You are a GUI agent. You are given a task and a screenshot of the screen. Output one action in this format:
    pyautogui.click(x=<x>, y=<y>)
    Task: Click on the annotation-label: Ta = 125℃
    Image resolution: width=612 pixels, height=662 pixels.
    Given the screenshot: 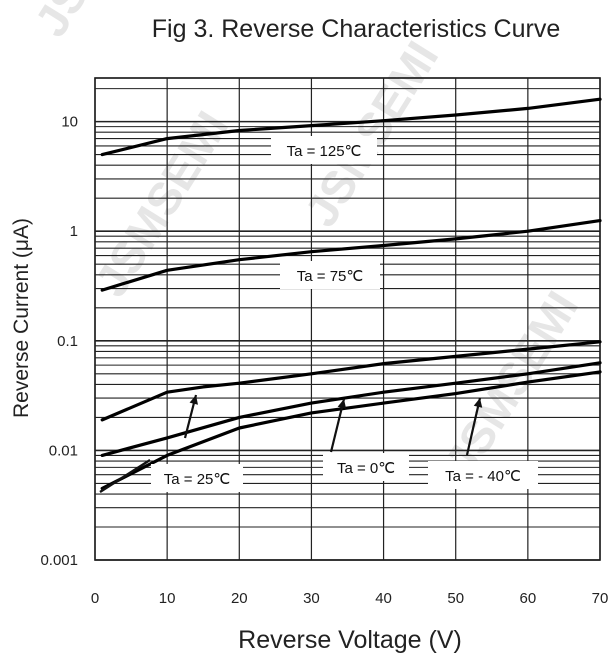 What is the action you would take?
    pyautogui.click(x=324, y=151)
    